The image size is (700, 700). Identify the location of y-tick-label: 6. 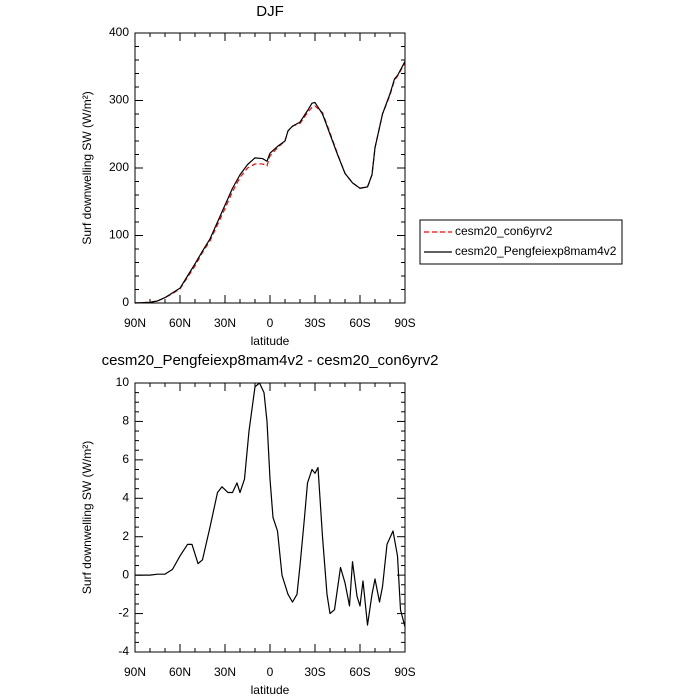
(125, 459).